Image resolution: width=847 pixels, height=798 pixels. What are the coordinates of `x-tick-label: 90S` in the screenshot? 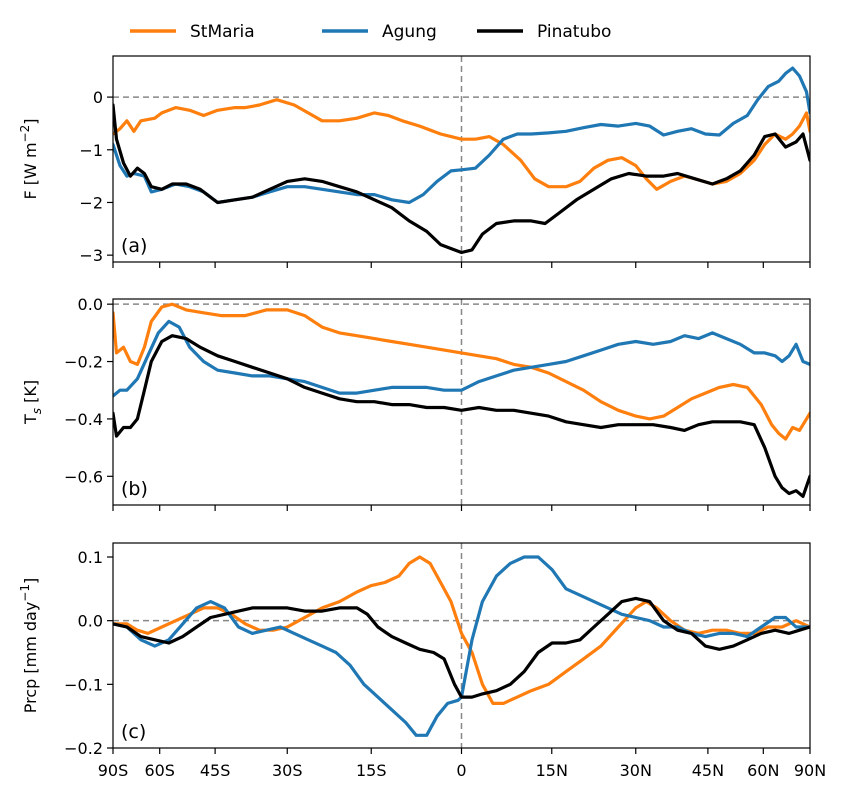 It's located at (113, 770).